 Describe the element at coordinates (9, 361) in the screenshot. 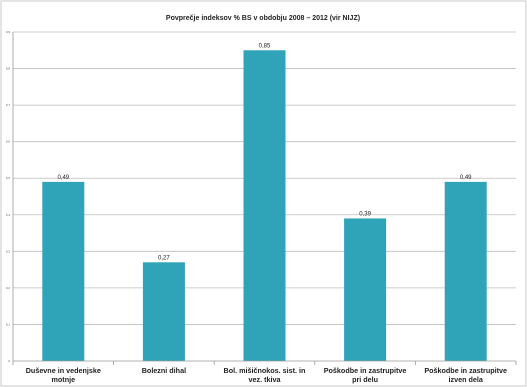

I see `y-tick-label: 0` at that location.